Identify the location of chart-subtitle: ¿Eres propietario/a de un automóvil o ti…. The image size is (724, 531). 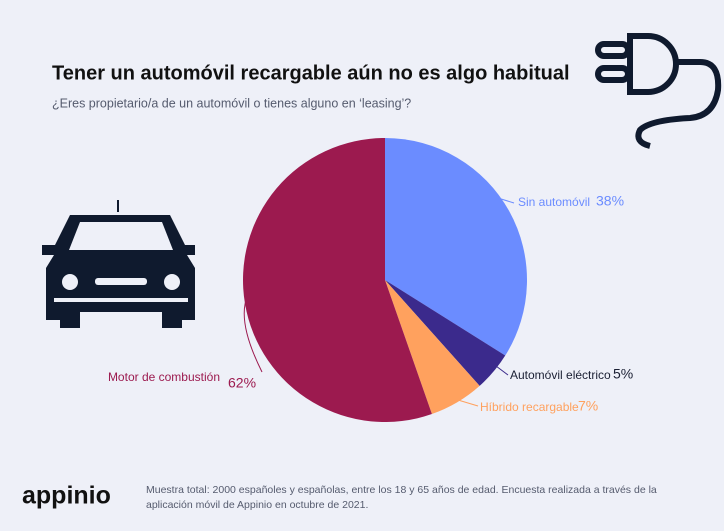
(231, 103).